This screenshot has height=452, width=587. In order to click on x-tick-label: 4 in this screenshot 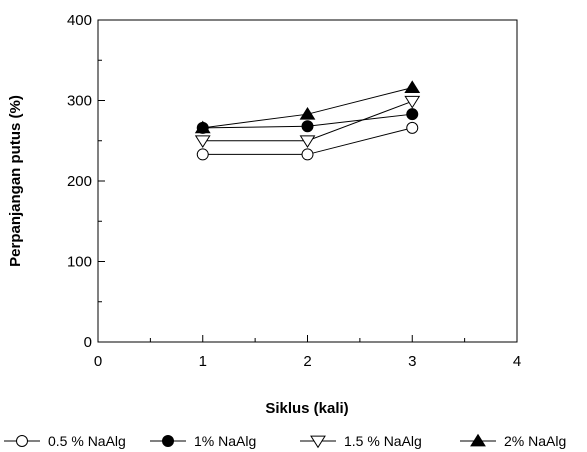, I will do `click(517, 361)`.